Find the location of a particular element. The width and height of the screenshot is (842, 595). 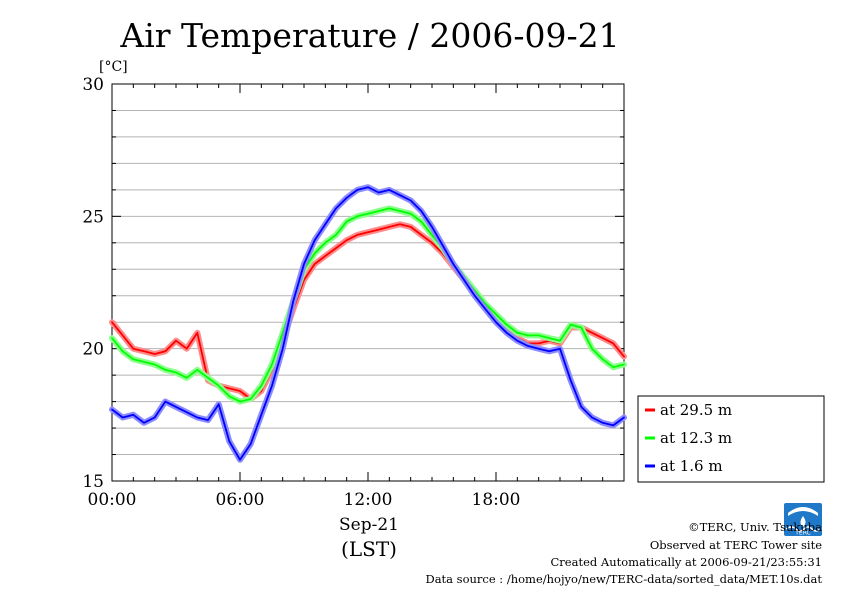

y-unit-label: [°C] is located at coordinates (113, 67).